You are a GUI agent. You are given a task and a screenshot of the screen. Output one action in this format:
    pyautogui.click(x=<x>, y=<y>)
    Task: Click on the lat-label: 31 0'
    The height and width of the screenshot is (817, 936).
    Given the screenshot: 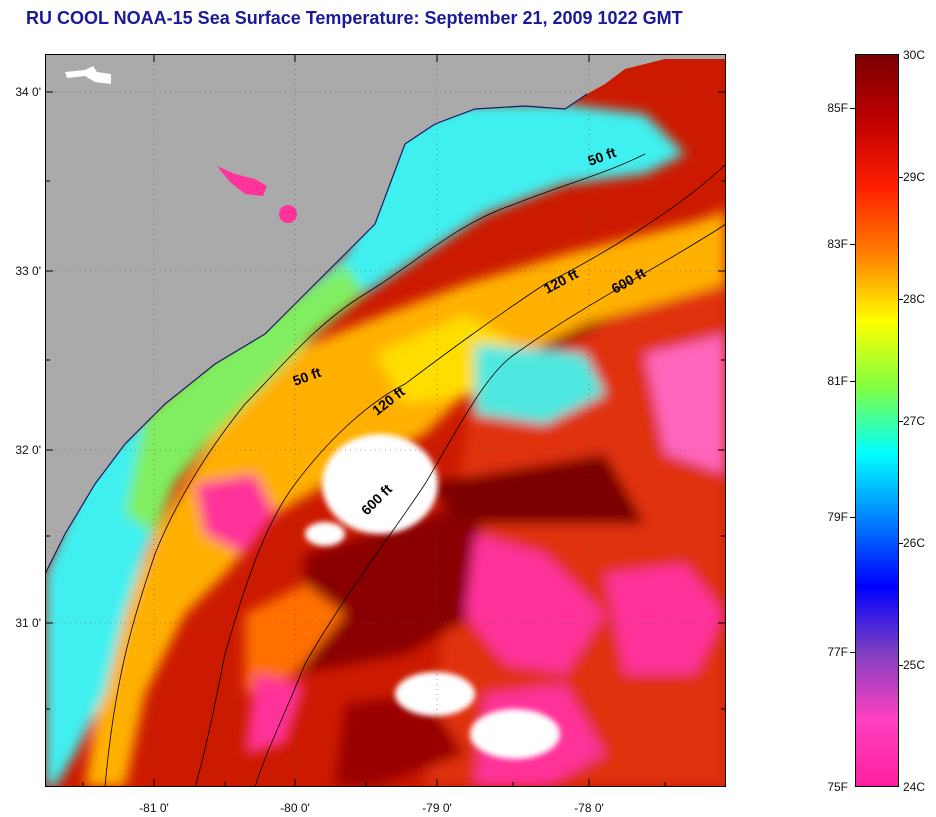 What is the action you would take?
    pyautogui.click(x=28, y=623)
    